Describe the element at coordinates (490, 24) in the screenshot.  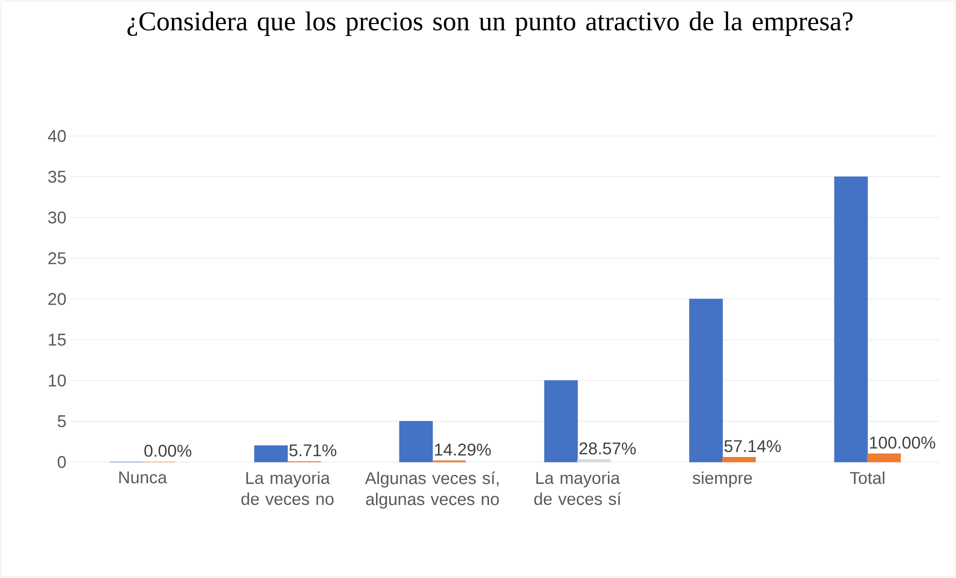
I see `chart-title: ¿Considera que los precios son un punto atractivo de la empresa?` at that location.